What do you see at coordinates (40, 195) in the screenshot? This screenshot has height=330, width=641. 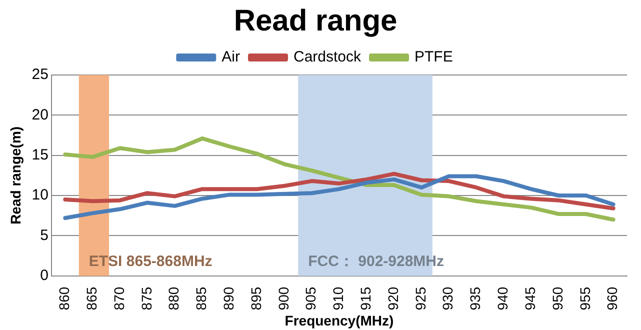 I see `y-tick-label: 10` at bounding box center [40, 195].